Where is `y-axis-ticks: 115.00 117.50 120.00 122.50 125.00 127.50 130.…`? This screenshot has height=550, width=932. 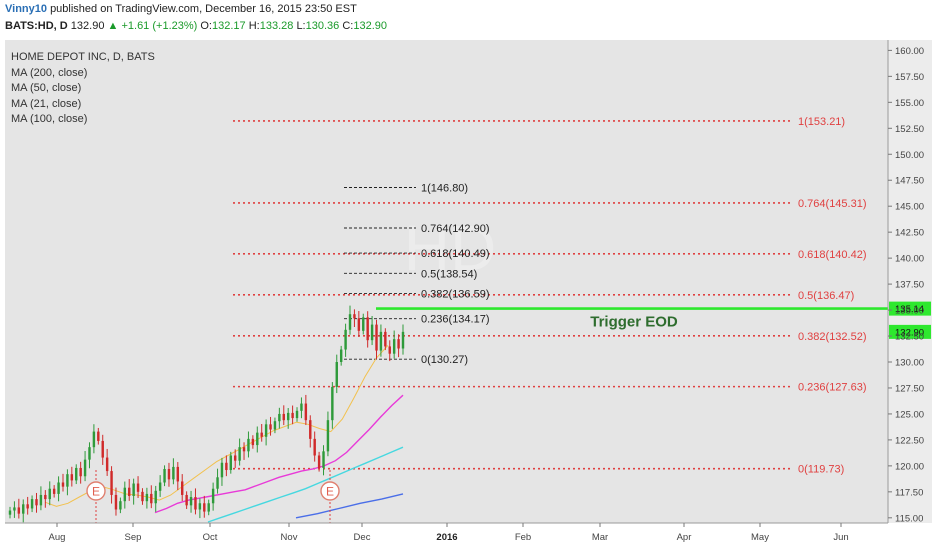
y-axis-ticks: 115.00 117.50 120.00 122.50 125.00 127.50 130.… is located at coordinates (905, 282).